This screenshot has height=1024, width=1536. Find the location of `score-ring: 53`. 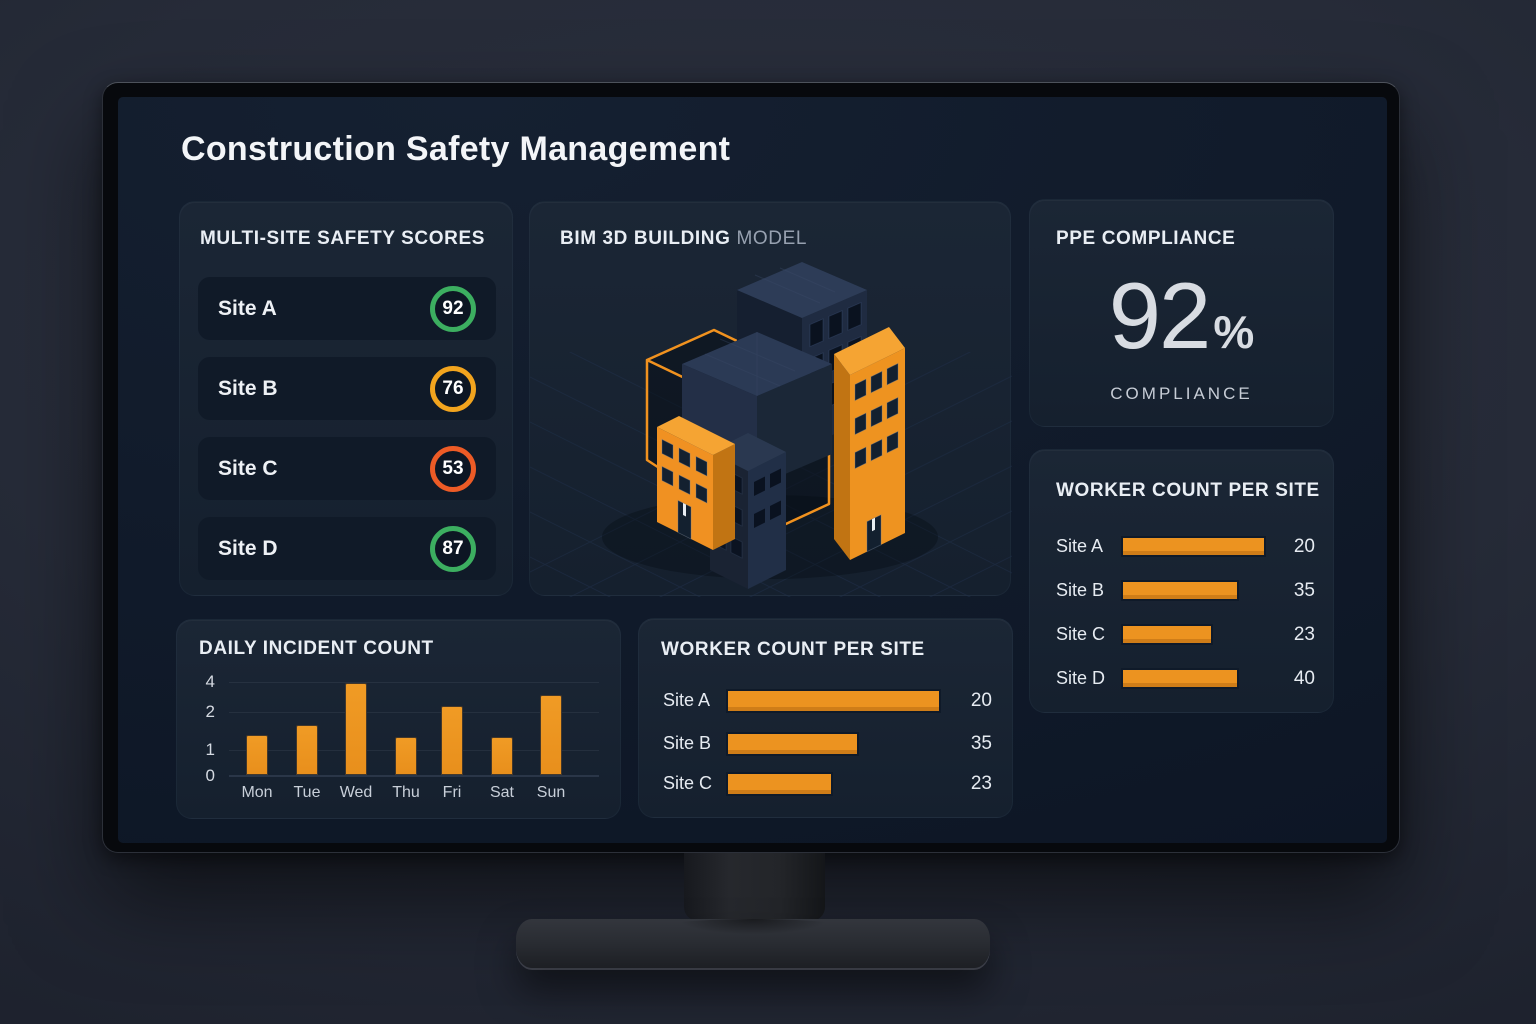

score-ring: 53 is located at coordinates (453, 468).